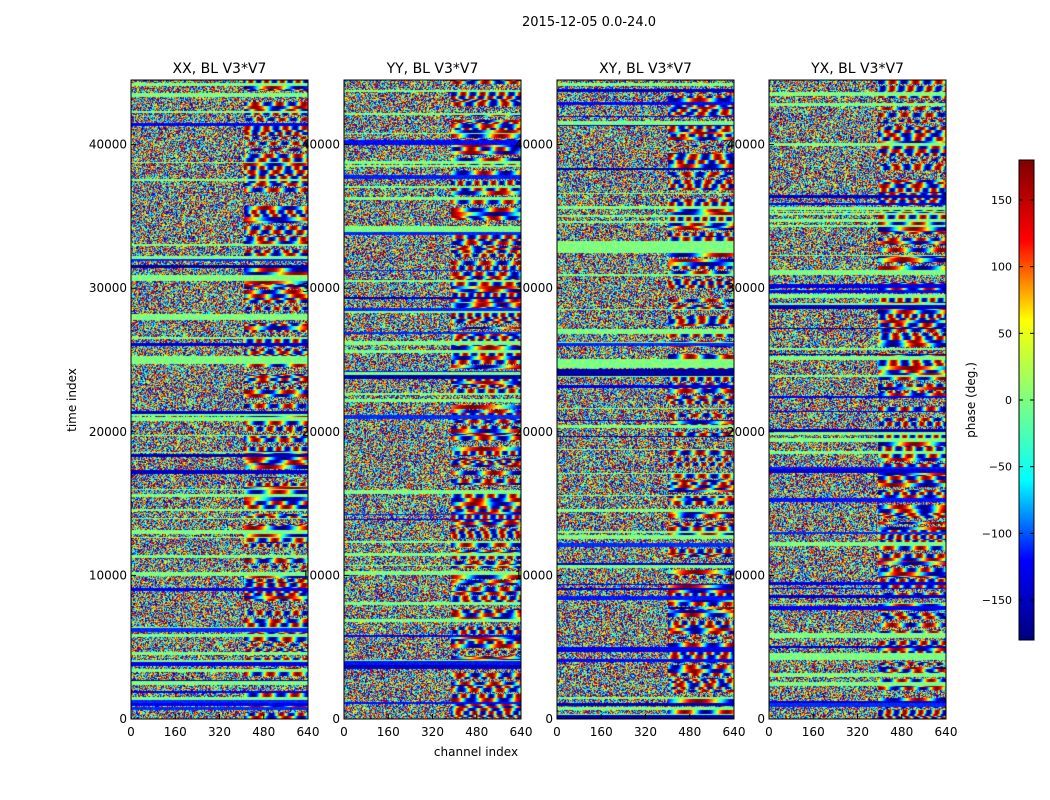 The height and width of the screenshot is (800, 1050). I want to click on panel-title: XY, BL V3*V7, so click(645, 69).